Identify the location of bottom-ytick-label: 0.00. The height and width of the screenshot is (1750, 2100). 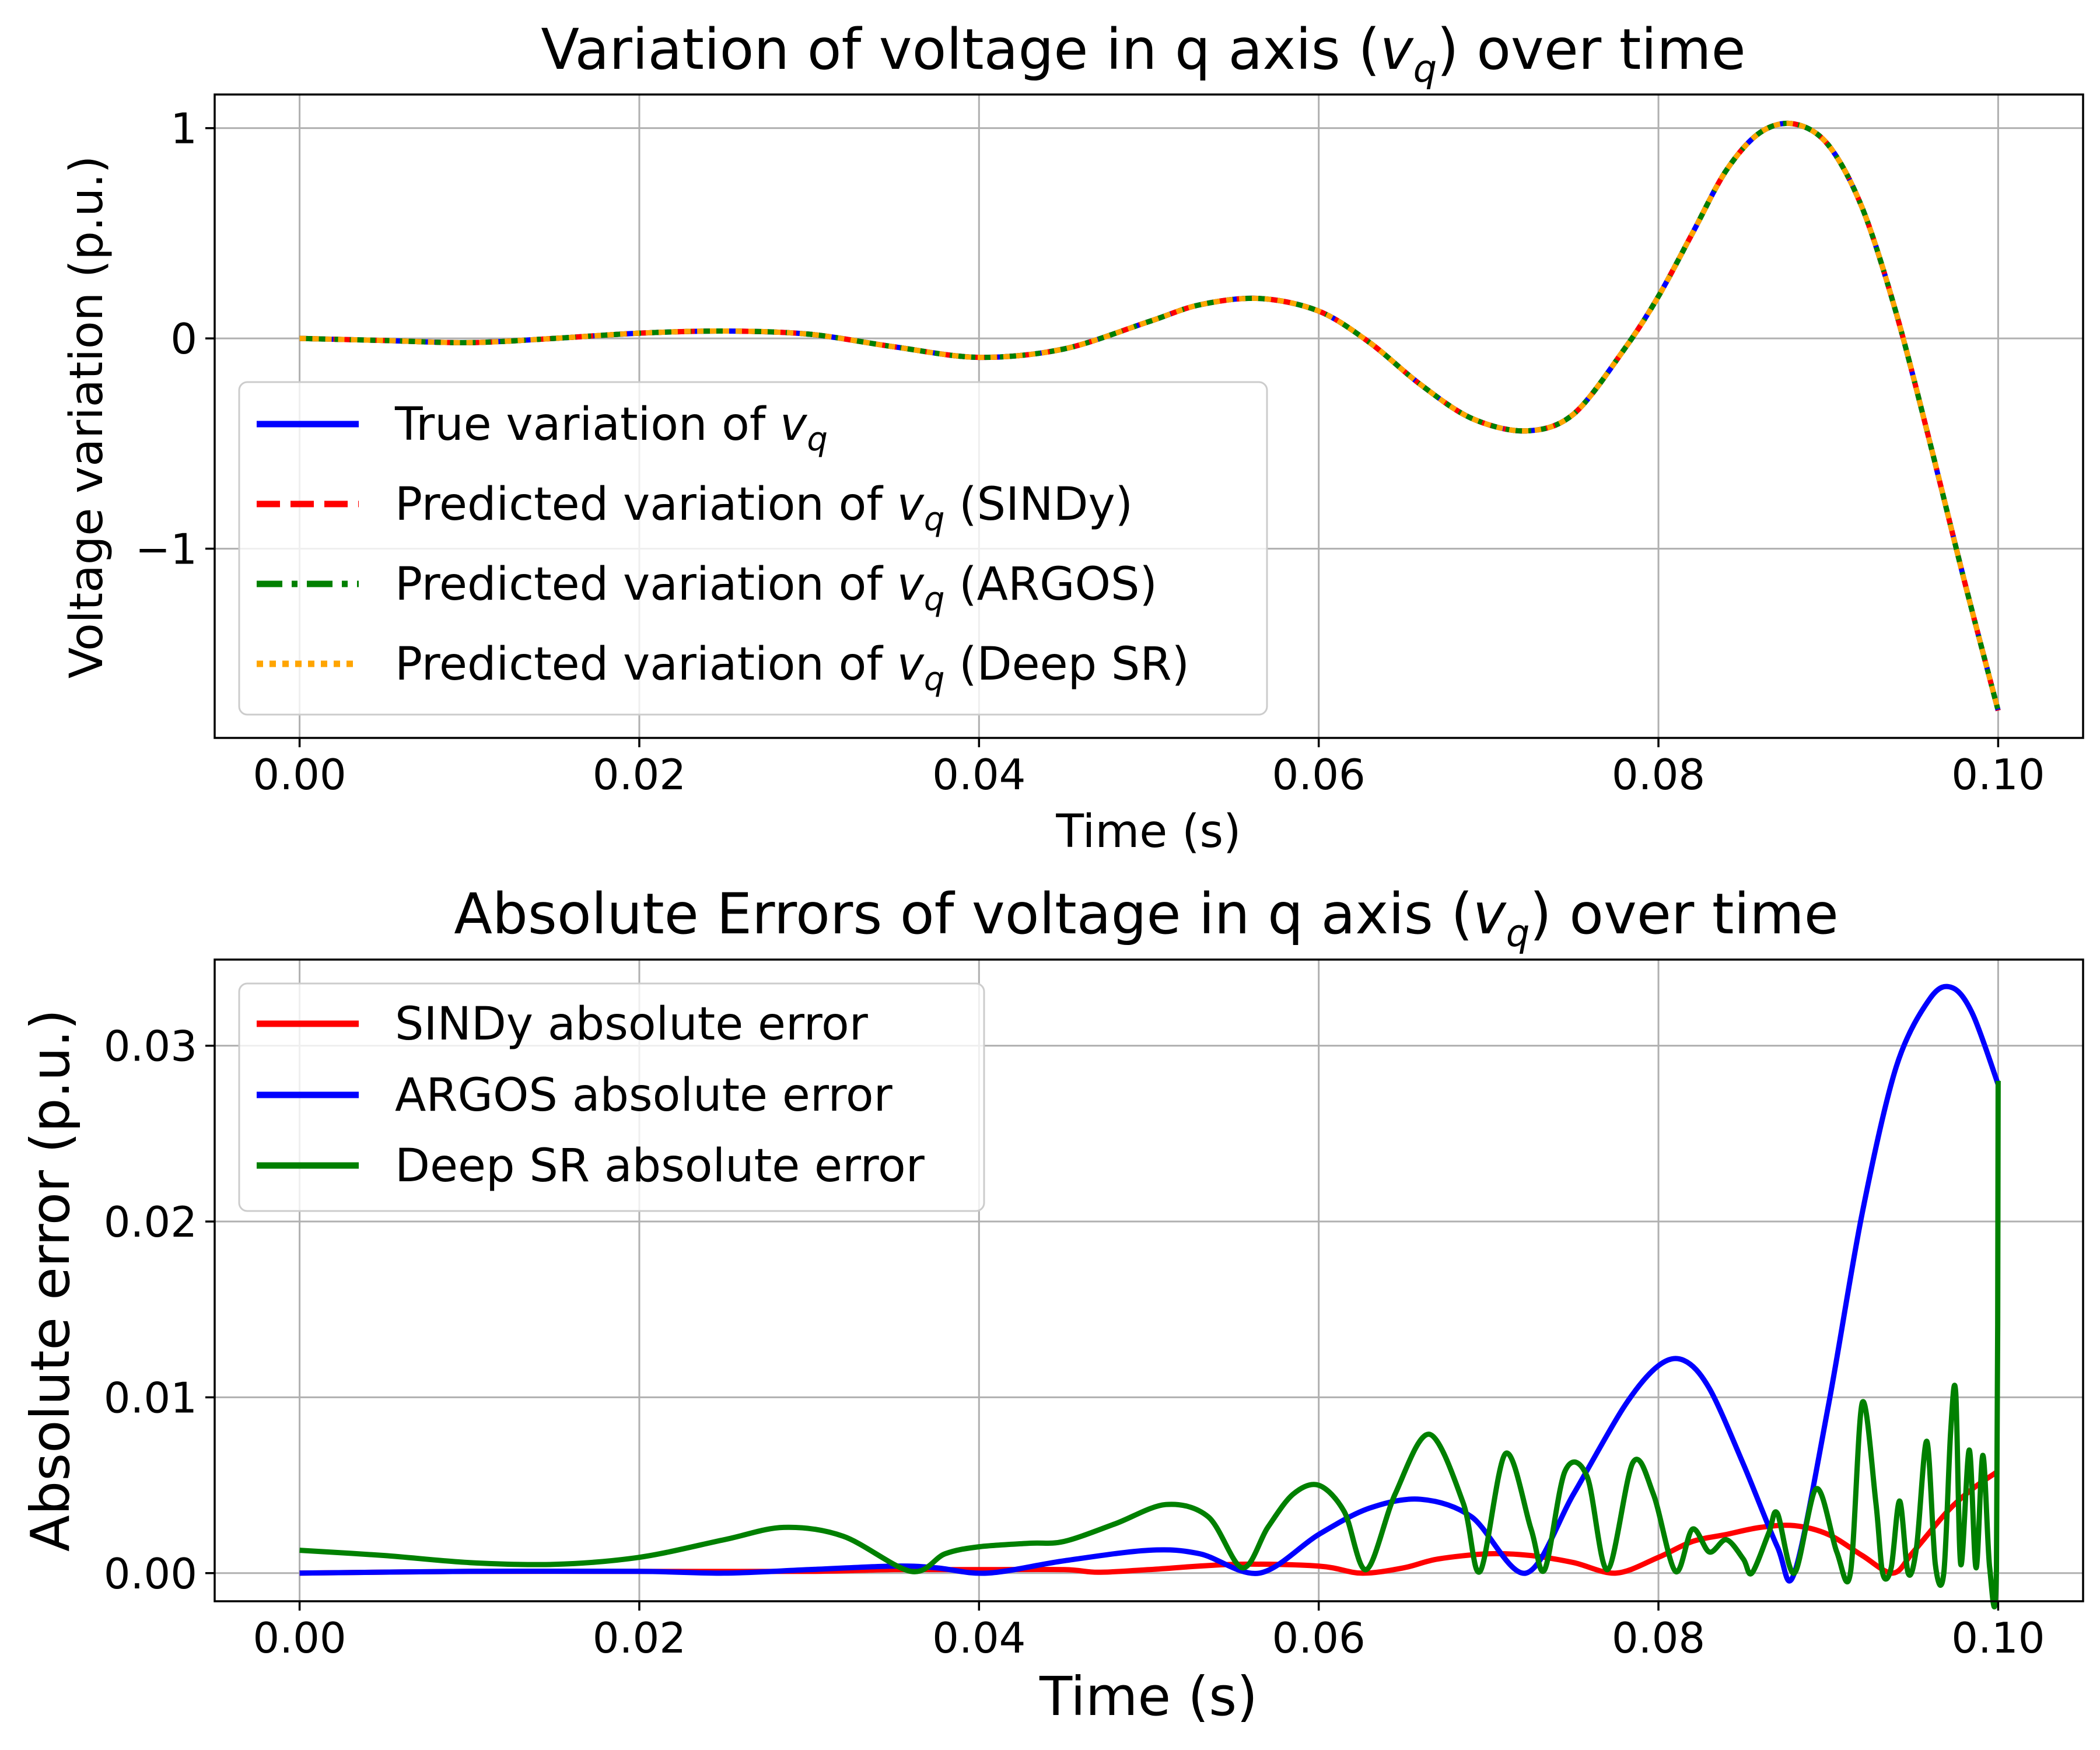
(150, 1573).